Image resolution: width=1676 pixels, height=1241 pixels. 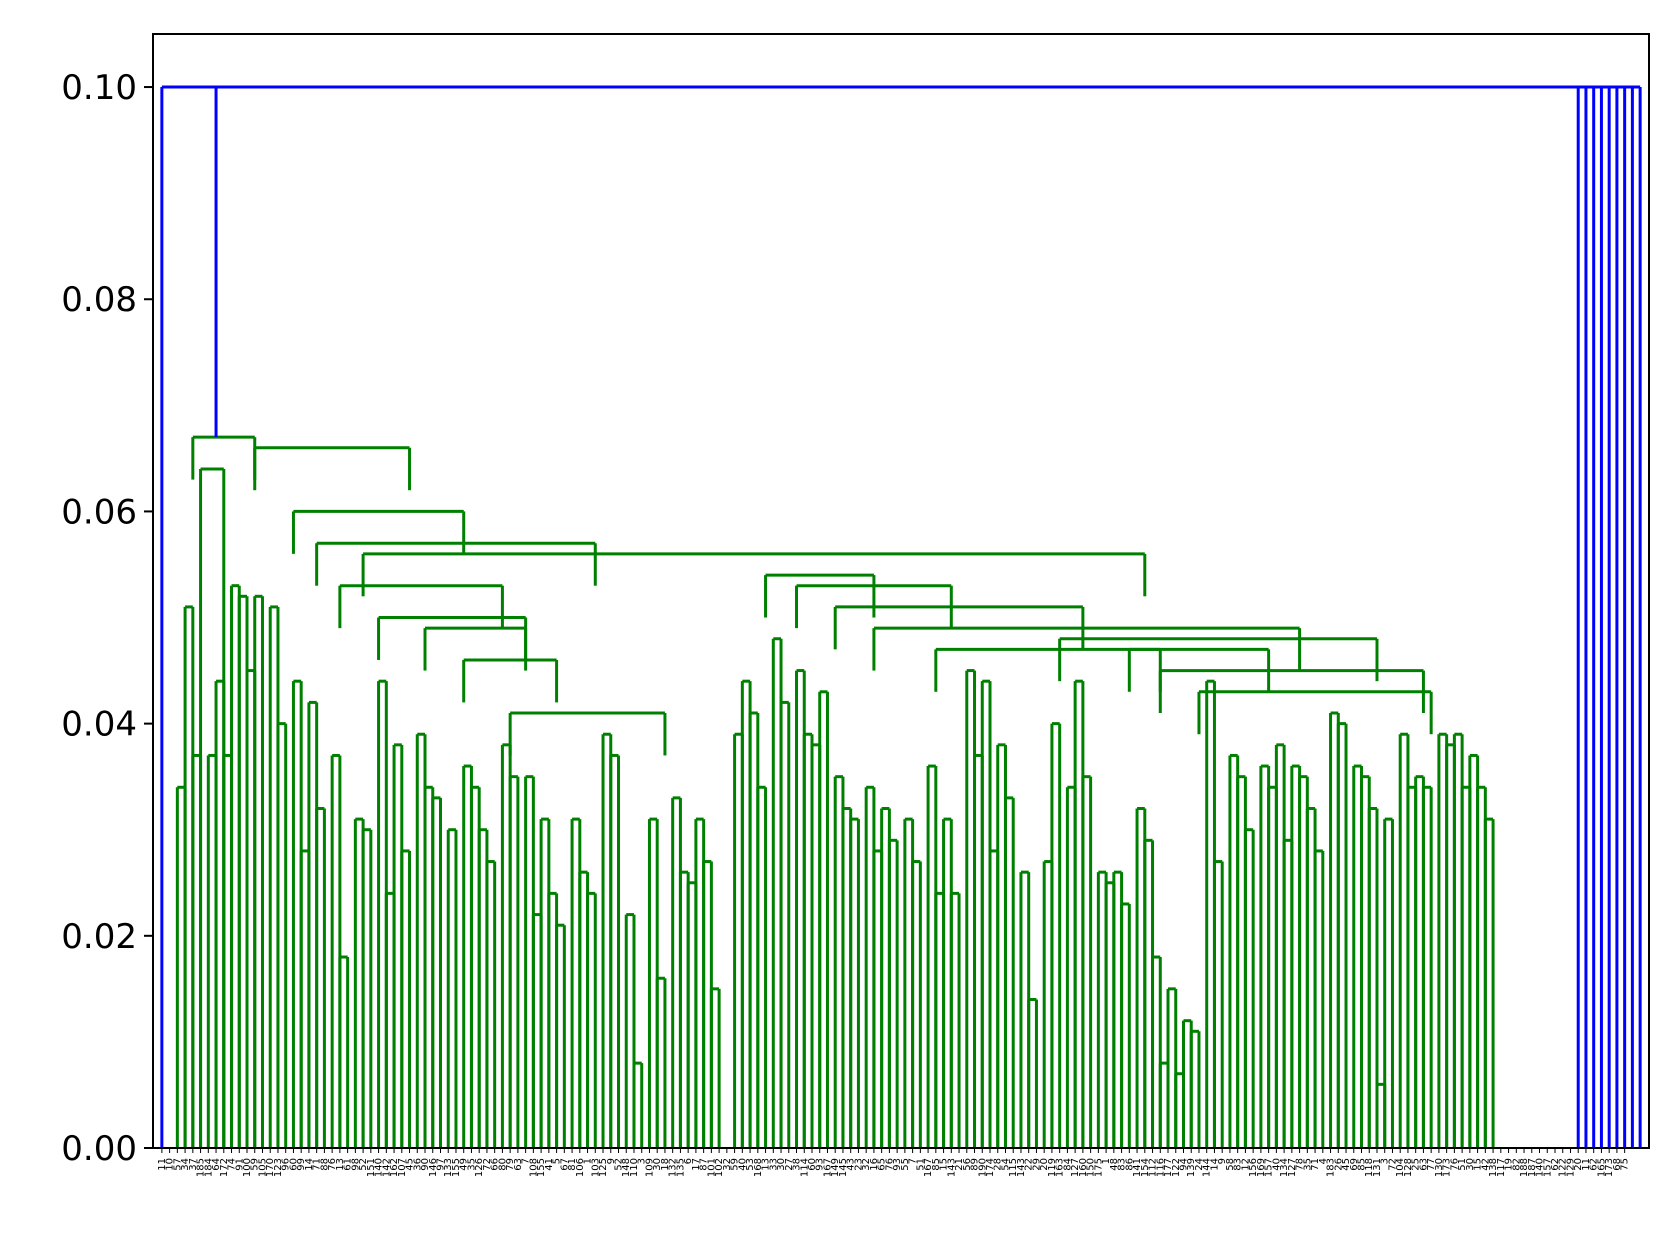 What do you see at coordinates (1106, 1161) in the screenshot?
I see `leaf-label: 1` at bounding box center [1106, 1161].